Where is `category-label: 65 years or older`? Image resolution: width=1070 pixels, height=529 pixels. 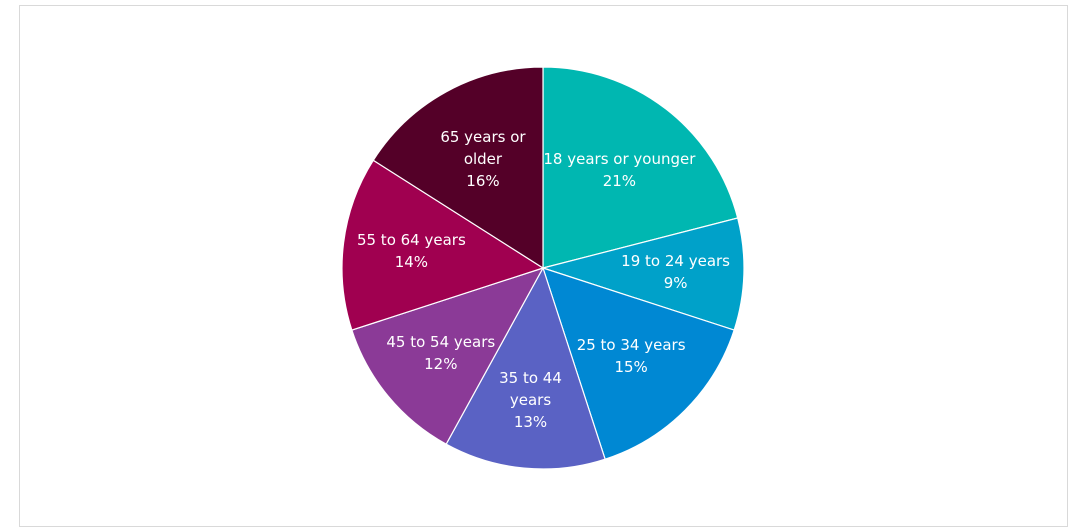 category-label: 65 years or older is located at coordinates (483, 147).